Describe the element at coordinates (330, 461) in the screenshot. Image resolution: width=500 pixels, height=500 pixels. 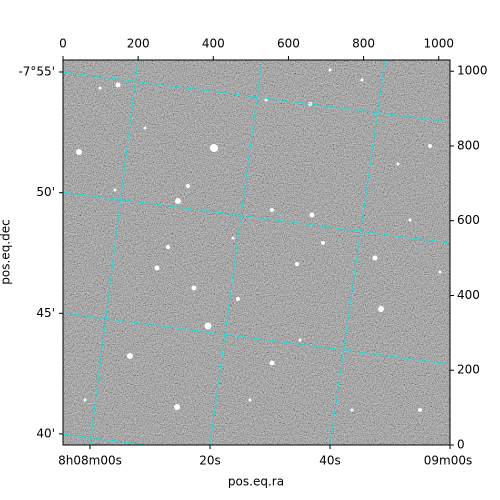
I see `ra-tick-label: 40s` at that location.